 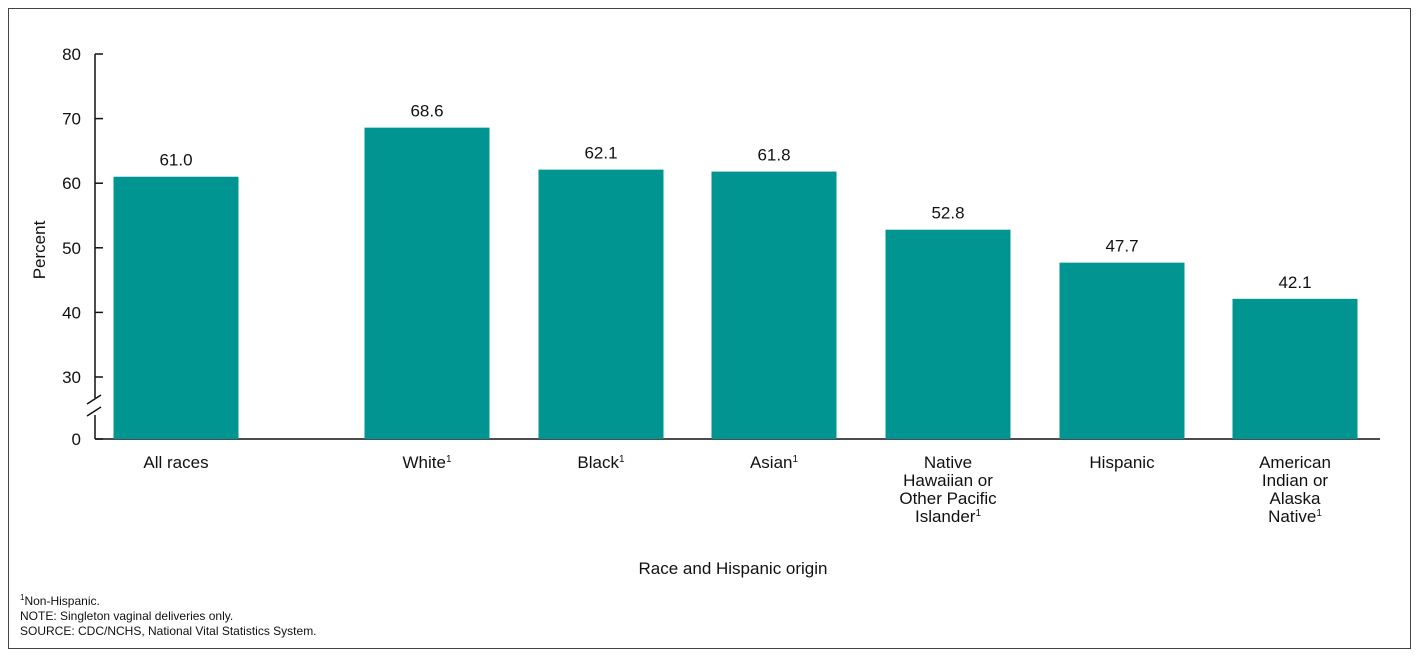 I want to click on bar-value-label: 61.8, so click(x=773, y=155).